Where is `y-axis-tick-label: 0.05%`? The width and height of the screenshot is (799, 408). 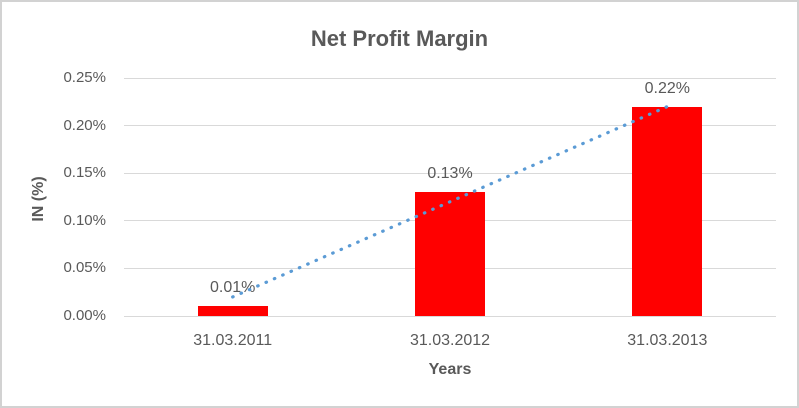
y-axis-tick-label: 0.05% is located at coordinates (84, 268).